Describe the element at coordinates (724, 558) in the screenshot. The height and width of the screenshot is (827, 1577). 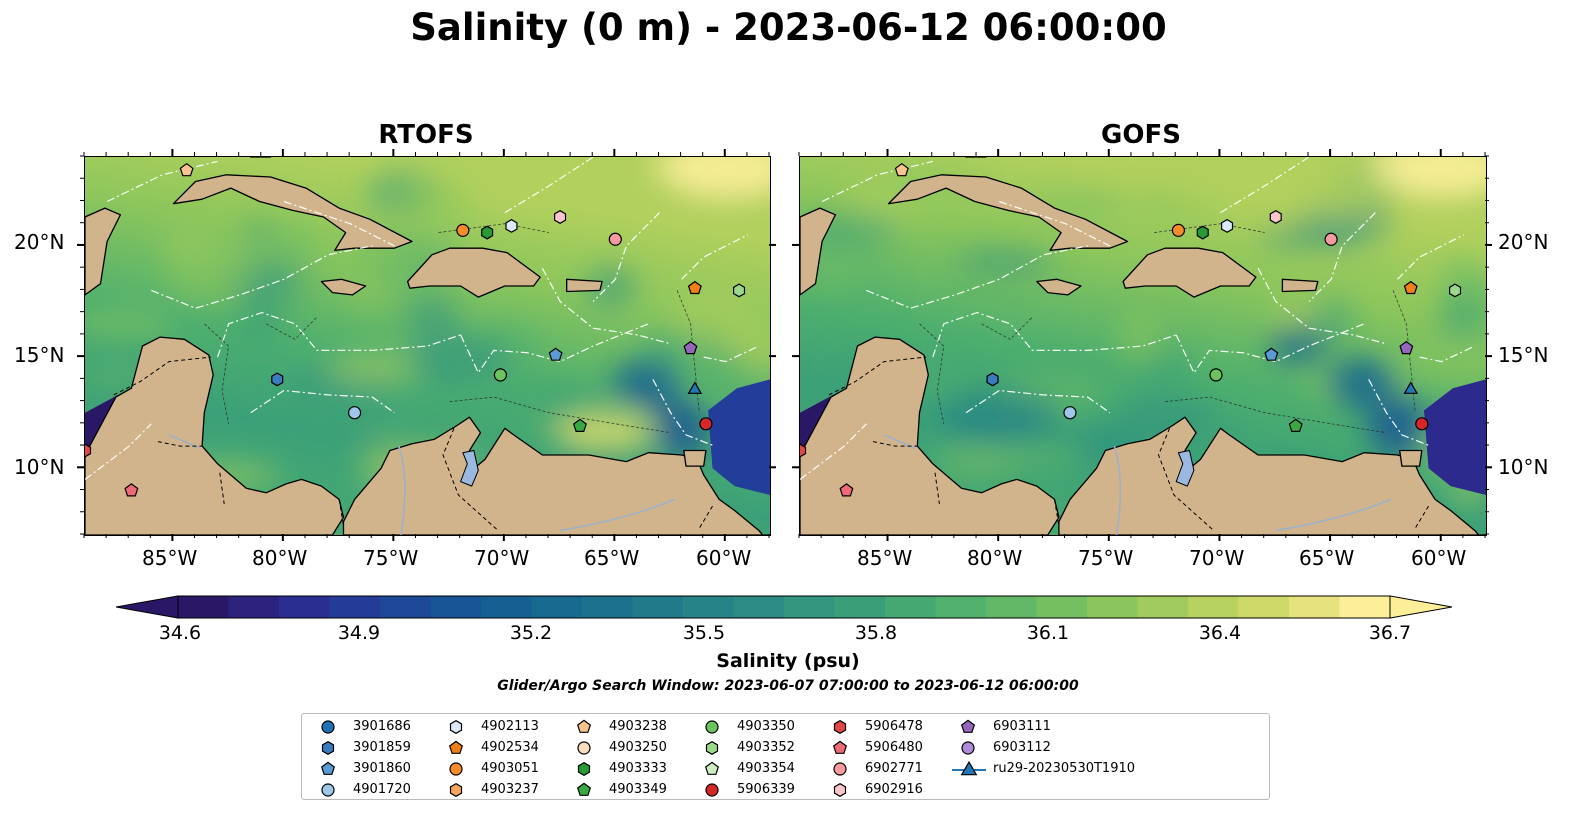
I see `lon-label-p1-60: 60°W` at that location.